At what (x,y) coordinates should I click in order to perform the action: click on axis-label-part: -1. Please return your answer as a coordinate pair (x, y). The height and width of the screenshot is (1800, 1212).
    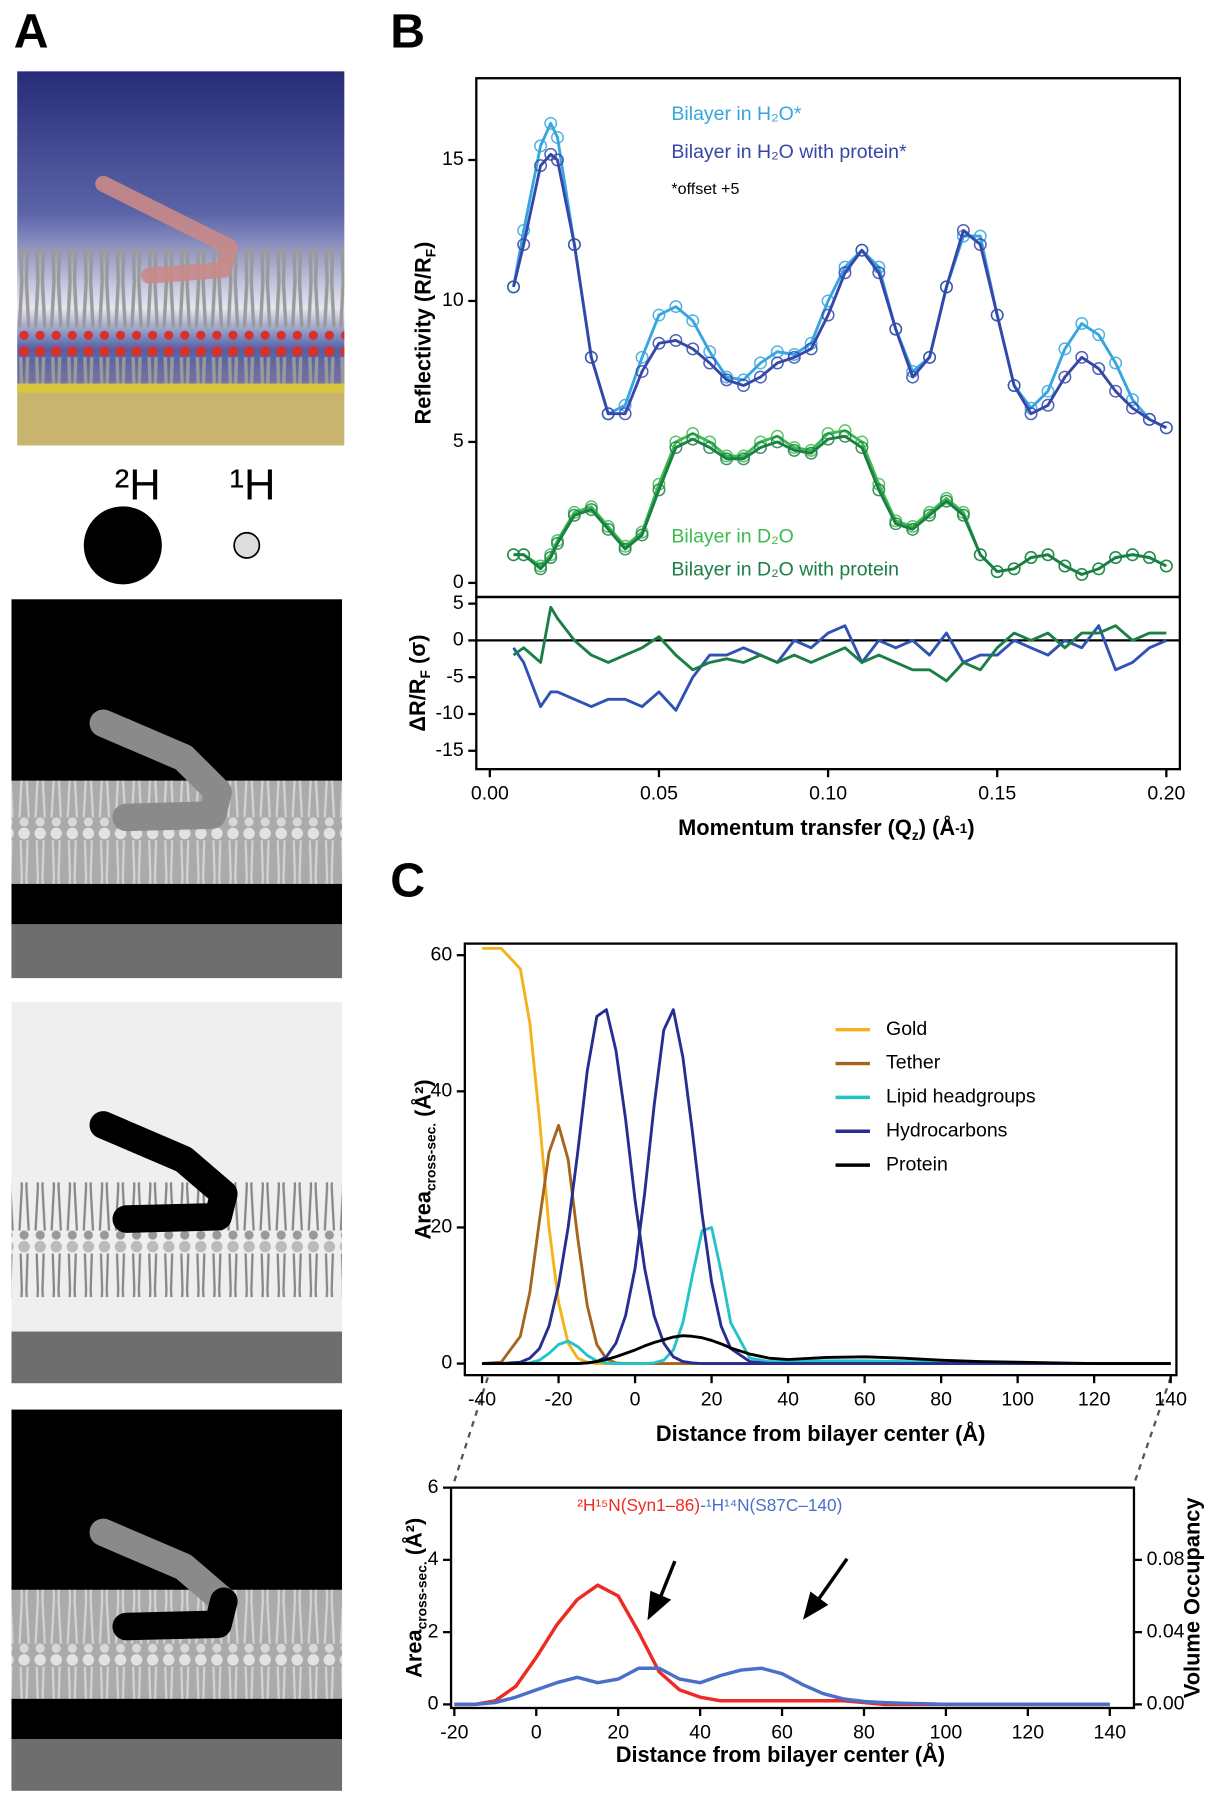
    Looking at the image, I should click on (961, 827).